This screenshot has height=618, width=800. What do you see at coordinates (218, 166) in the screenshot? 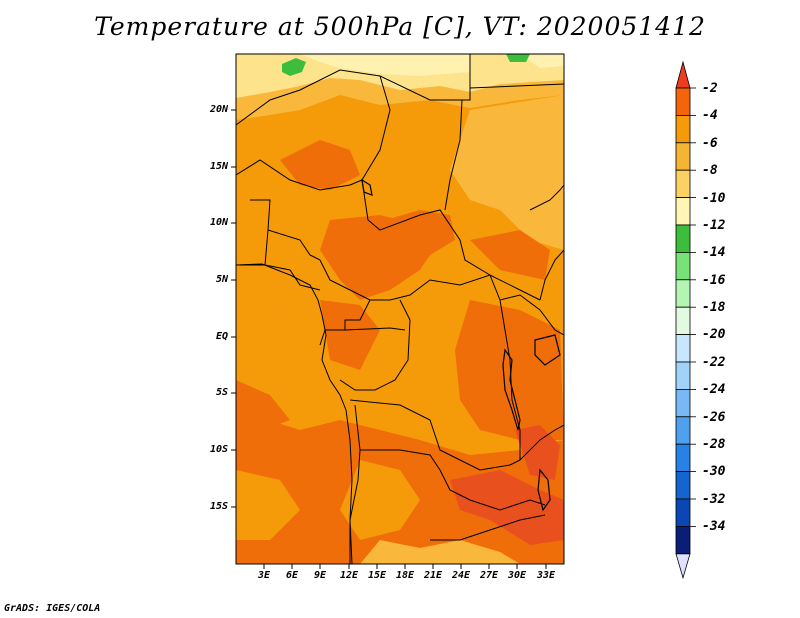
I see `lat-label-15n: 15N` at bounding box center [218, 166].